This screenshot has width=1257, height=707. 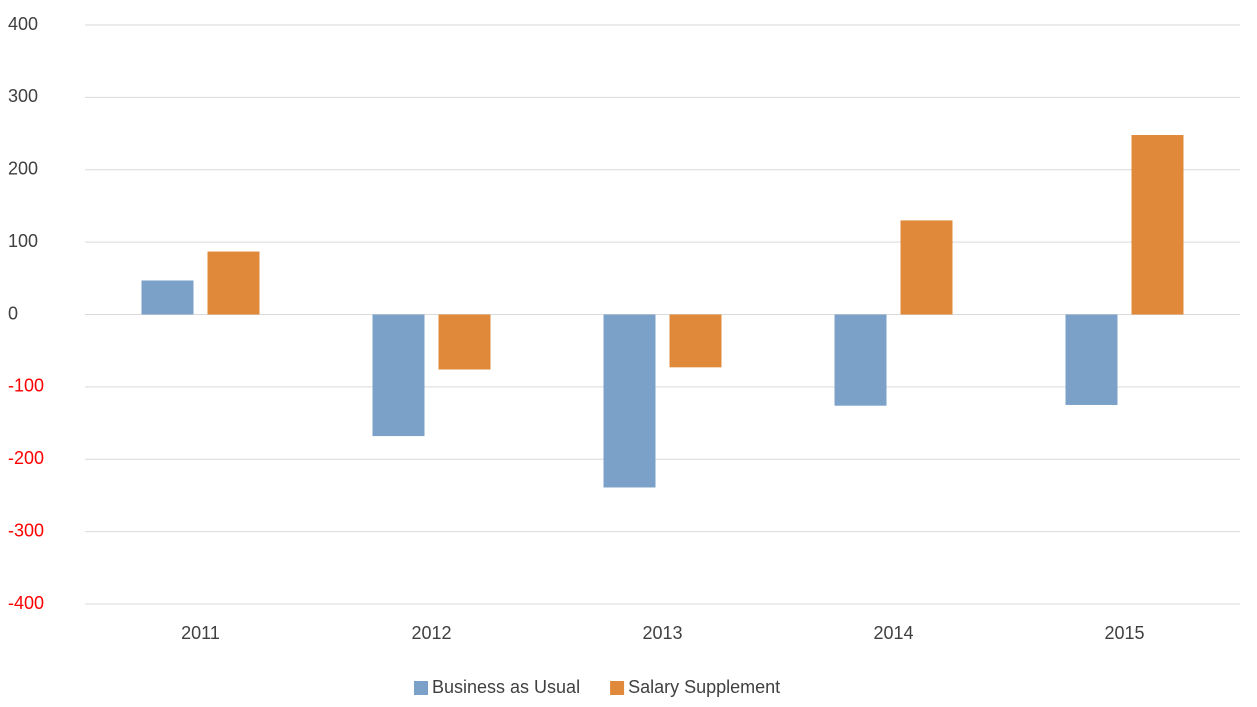 I want to click on x-tick-label: 2012, so click(x=431, y=633).